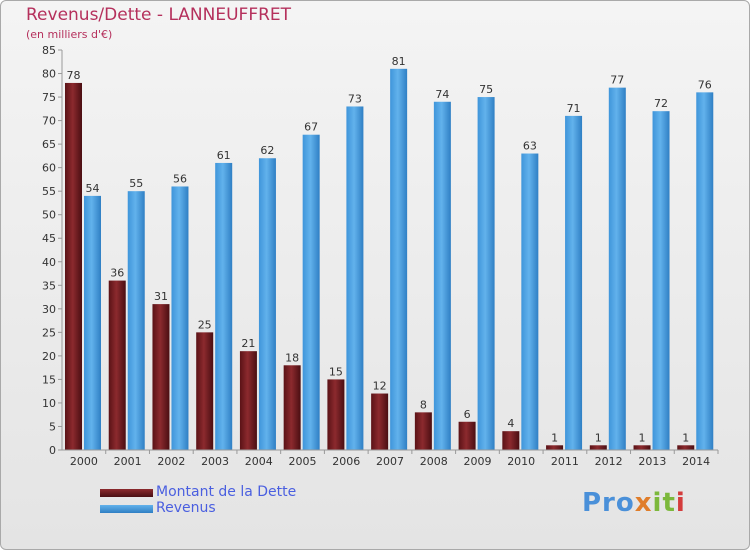  I want to click on y-tick-label: 40, so click(49, 262).